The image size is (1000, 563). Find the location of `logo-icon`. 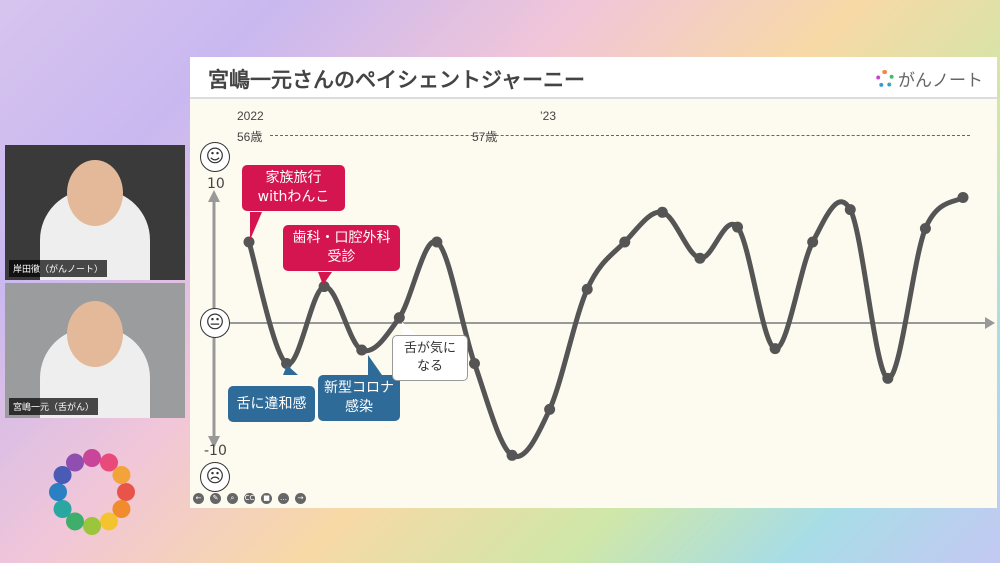

logo-icon is located at coordinates (885, 78).